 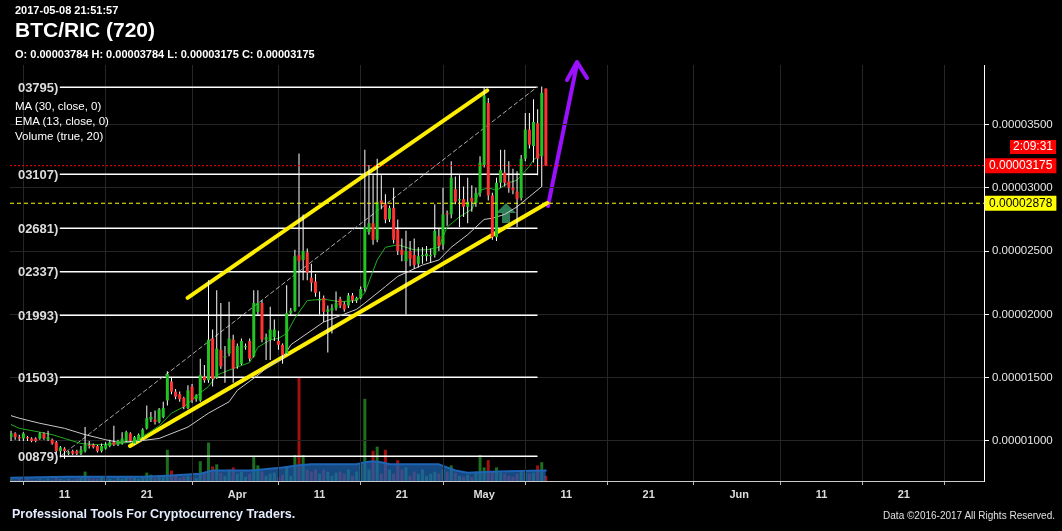 What do you see at coordinates (59, 137) in the screenshot?
I see `annotation: Volume (true, 20)` at bounding box center [59, 137].